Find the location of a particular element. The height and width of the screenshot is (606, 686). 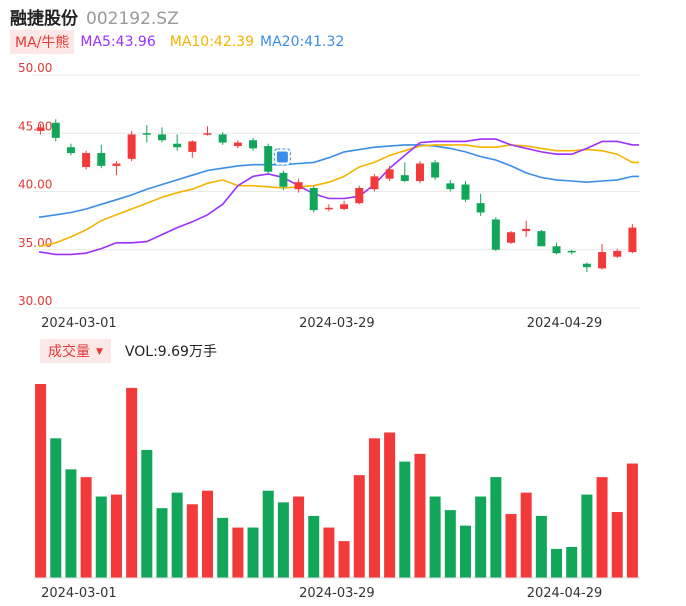

ma20-legend: MA20:41.32 is located at coordinates (302, 42).